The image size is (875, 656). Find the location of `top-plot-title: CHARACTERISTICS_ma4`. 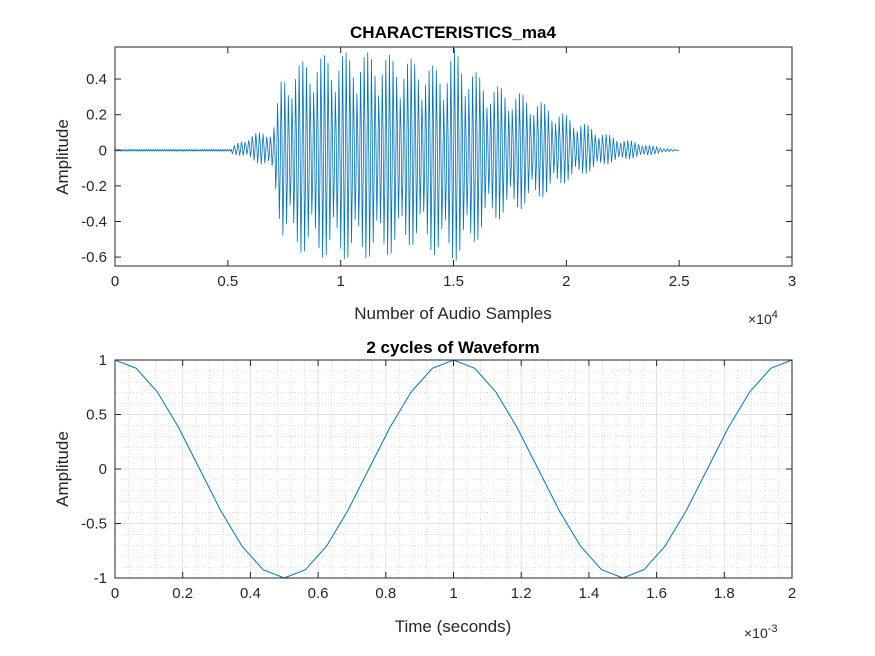

top-plot-title: CHARACTERISTICS_ma4 is located at coordinates (453, 32).